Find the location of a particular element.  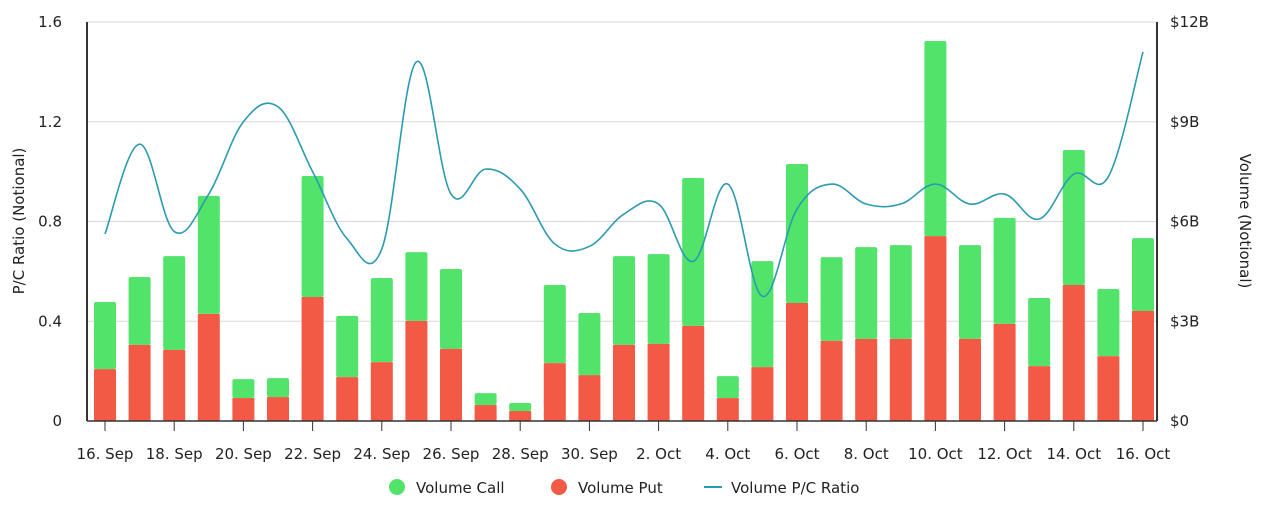

y-tick-left: 0.4 is located at coordinates (50, 321).